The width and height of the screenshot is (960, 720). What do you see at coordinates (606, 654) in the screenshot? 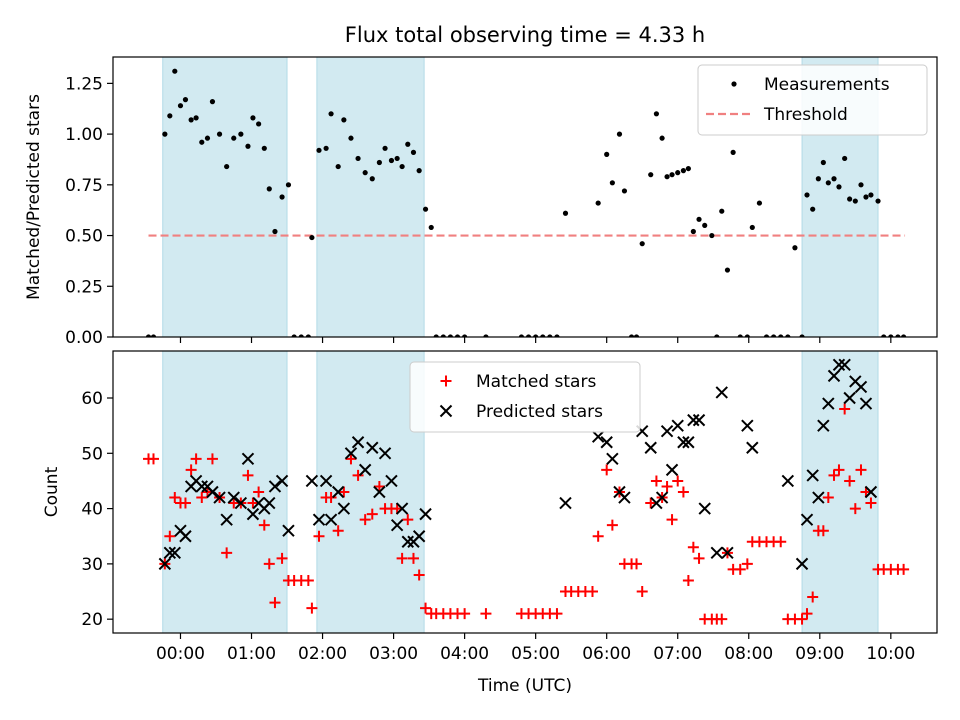
I see `x-tick-label: 06:00` at bounding box center [606, 654].